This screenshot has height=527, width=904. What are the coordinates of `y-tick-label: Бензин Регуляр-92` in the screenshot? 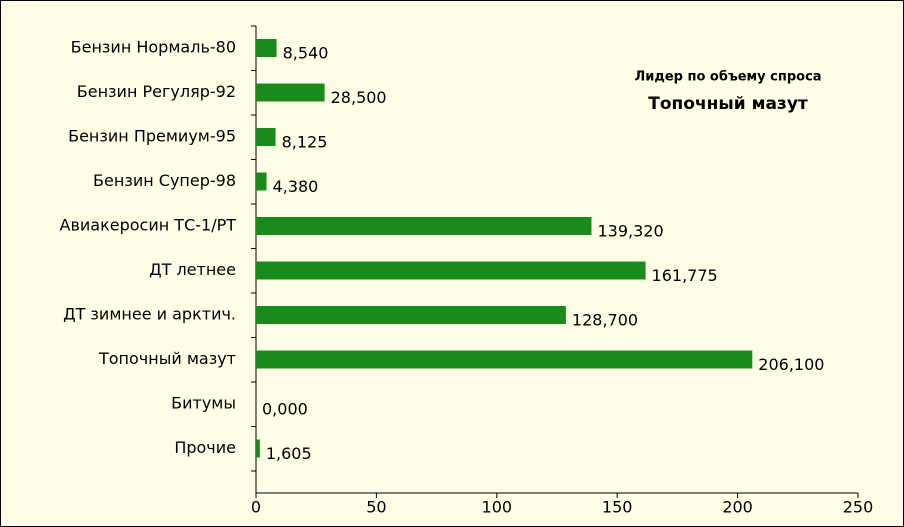 It's located at (156, 91).